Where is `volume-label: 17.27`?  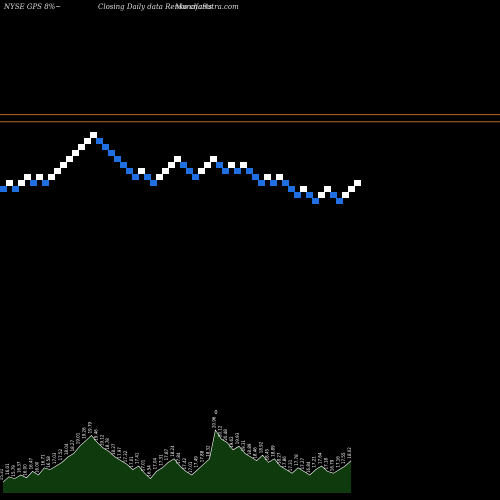 volume-label: 17.27 is located at coordinates (302, 463).